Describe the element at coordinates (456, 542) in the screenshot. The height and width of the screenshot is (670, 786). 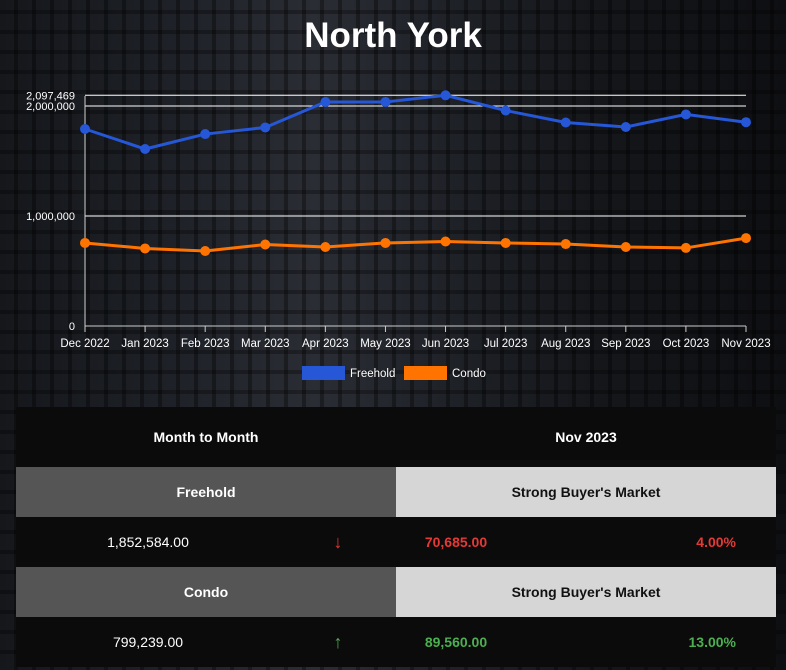
I see `freehold-change: 70,685.00` at that location.